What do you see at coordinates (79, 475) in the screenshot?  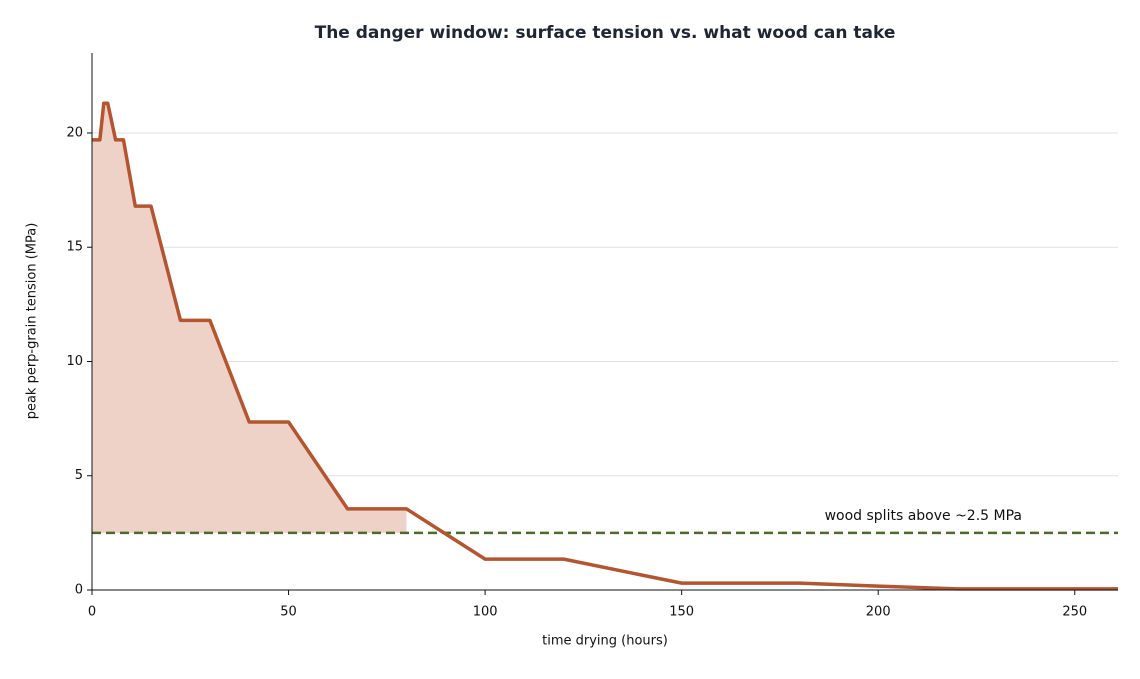 I see `y-tick-label: 5` at bounding box center [79, 475].